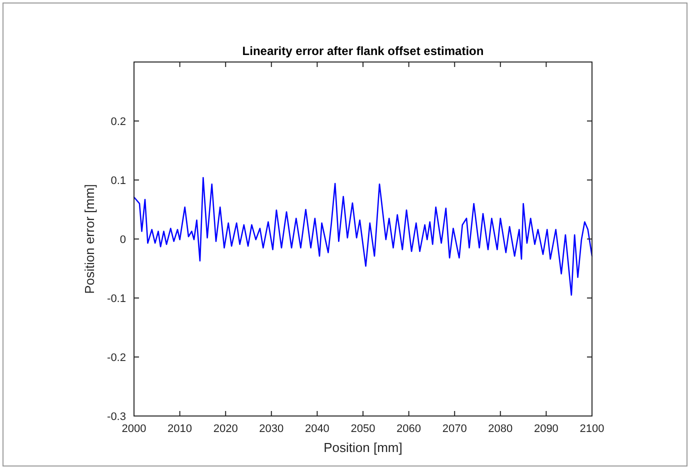 The width and height of the screenshot is (690, 469). Describe the element at coordinates (123, 240) in the screenshot. I see `y-tick-label: 0` at that location.